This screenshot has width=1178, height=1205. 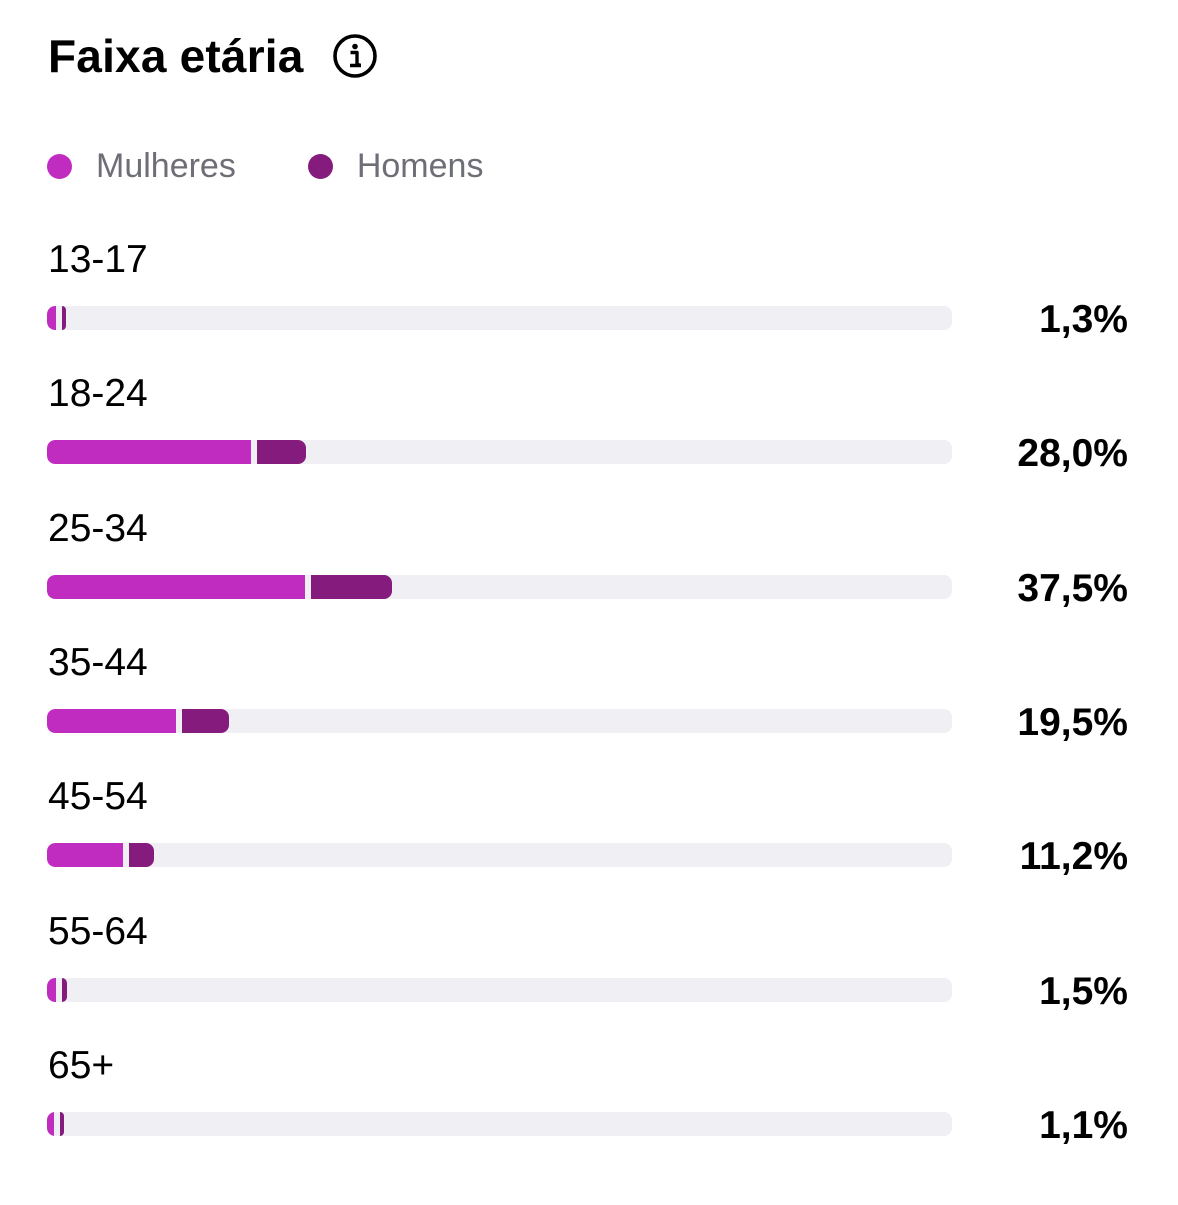 I want to click on age-label: 45-54, so click(x=98, y=796).